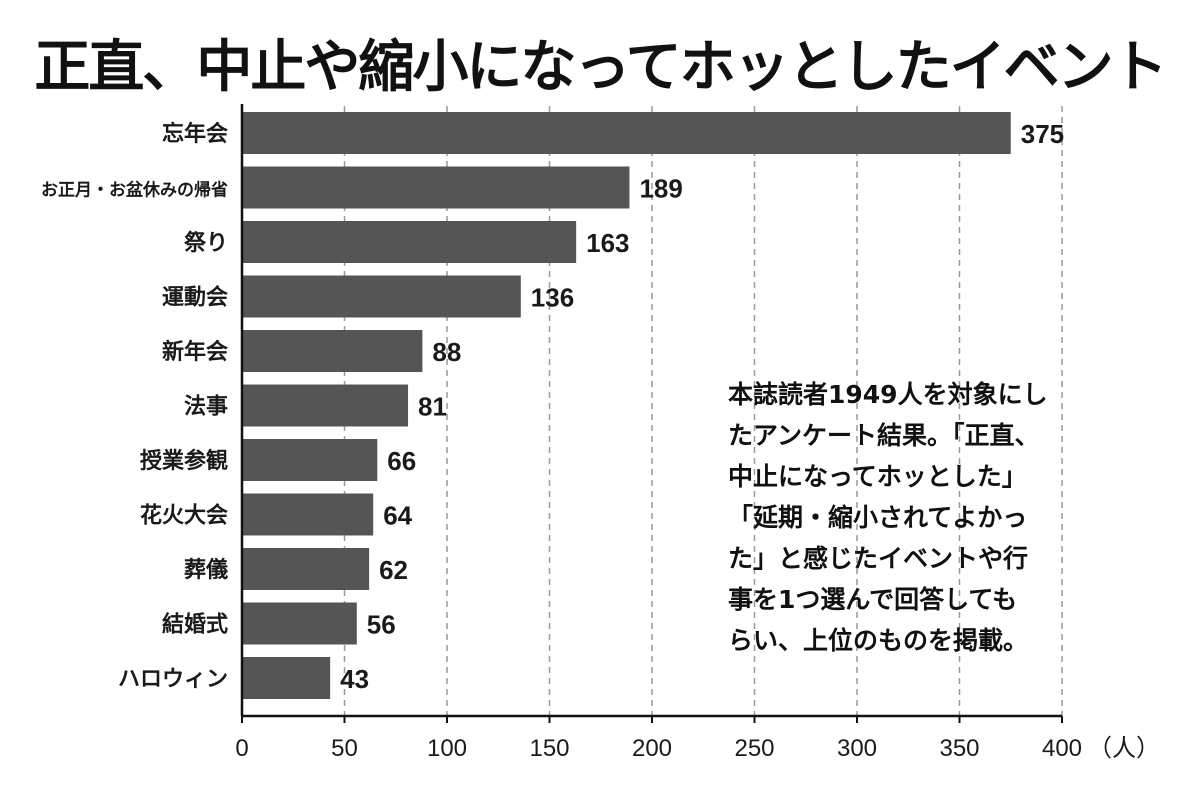 This screenshot has width=1200, height=800. Describe the element at coordinates (432, 407) in the screenshot. I see `data-label: 81` at that location.